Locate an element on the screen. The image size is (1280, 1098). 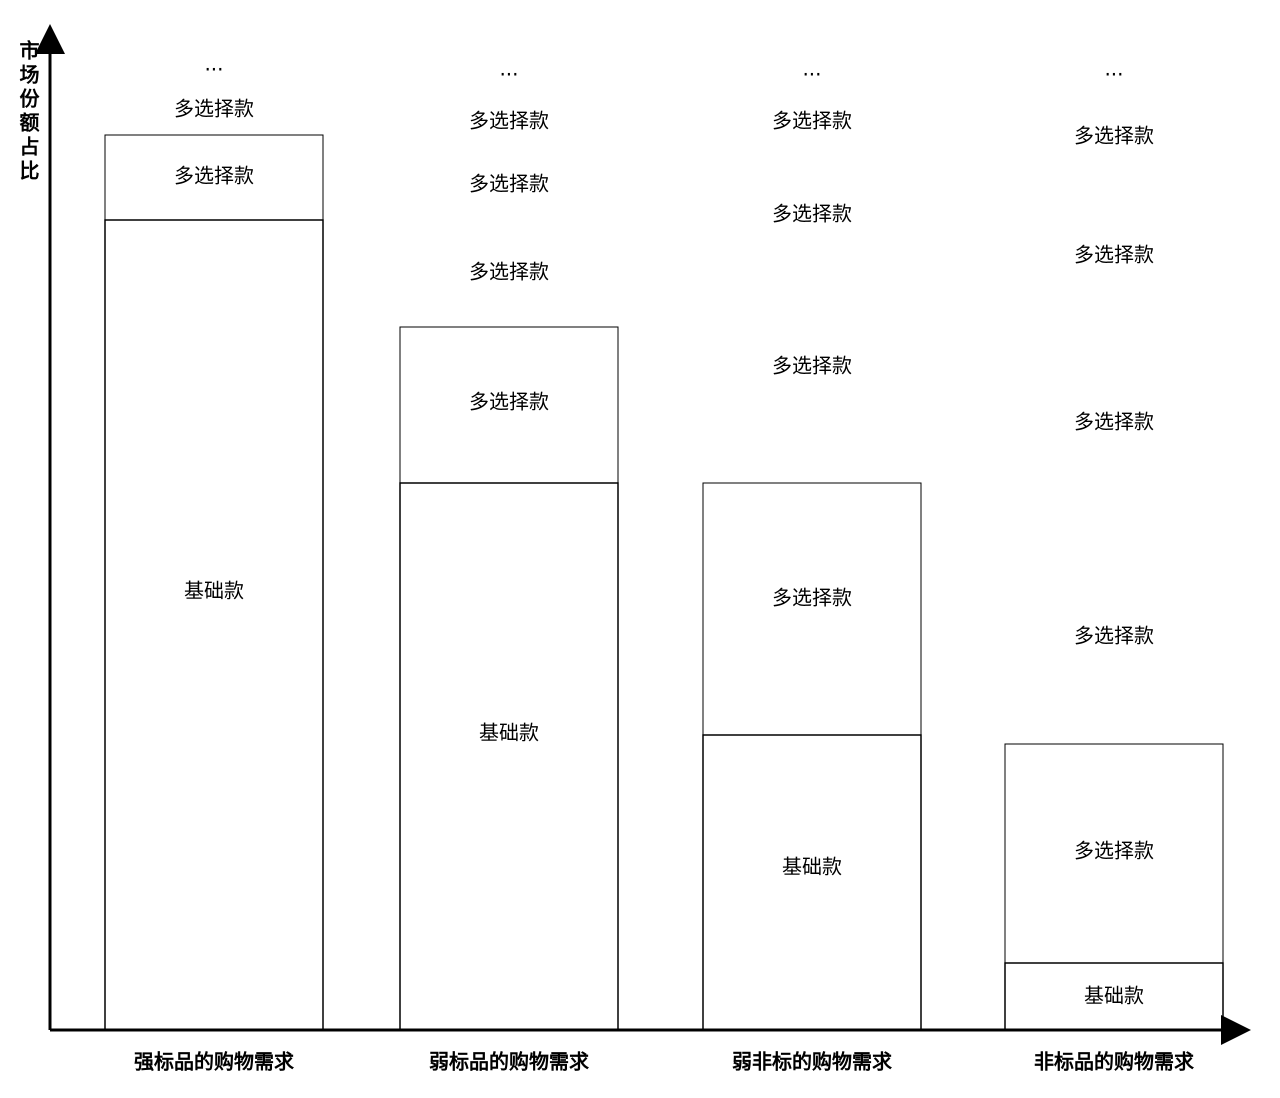
category-label: 弱标品的购物需求 is located at coordinates (509, 1062).